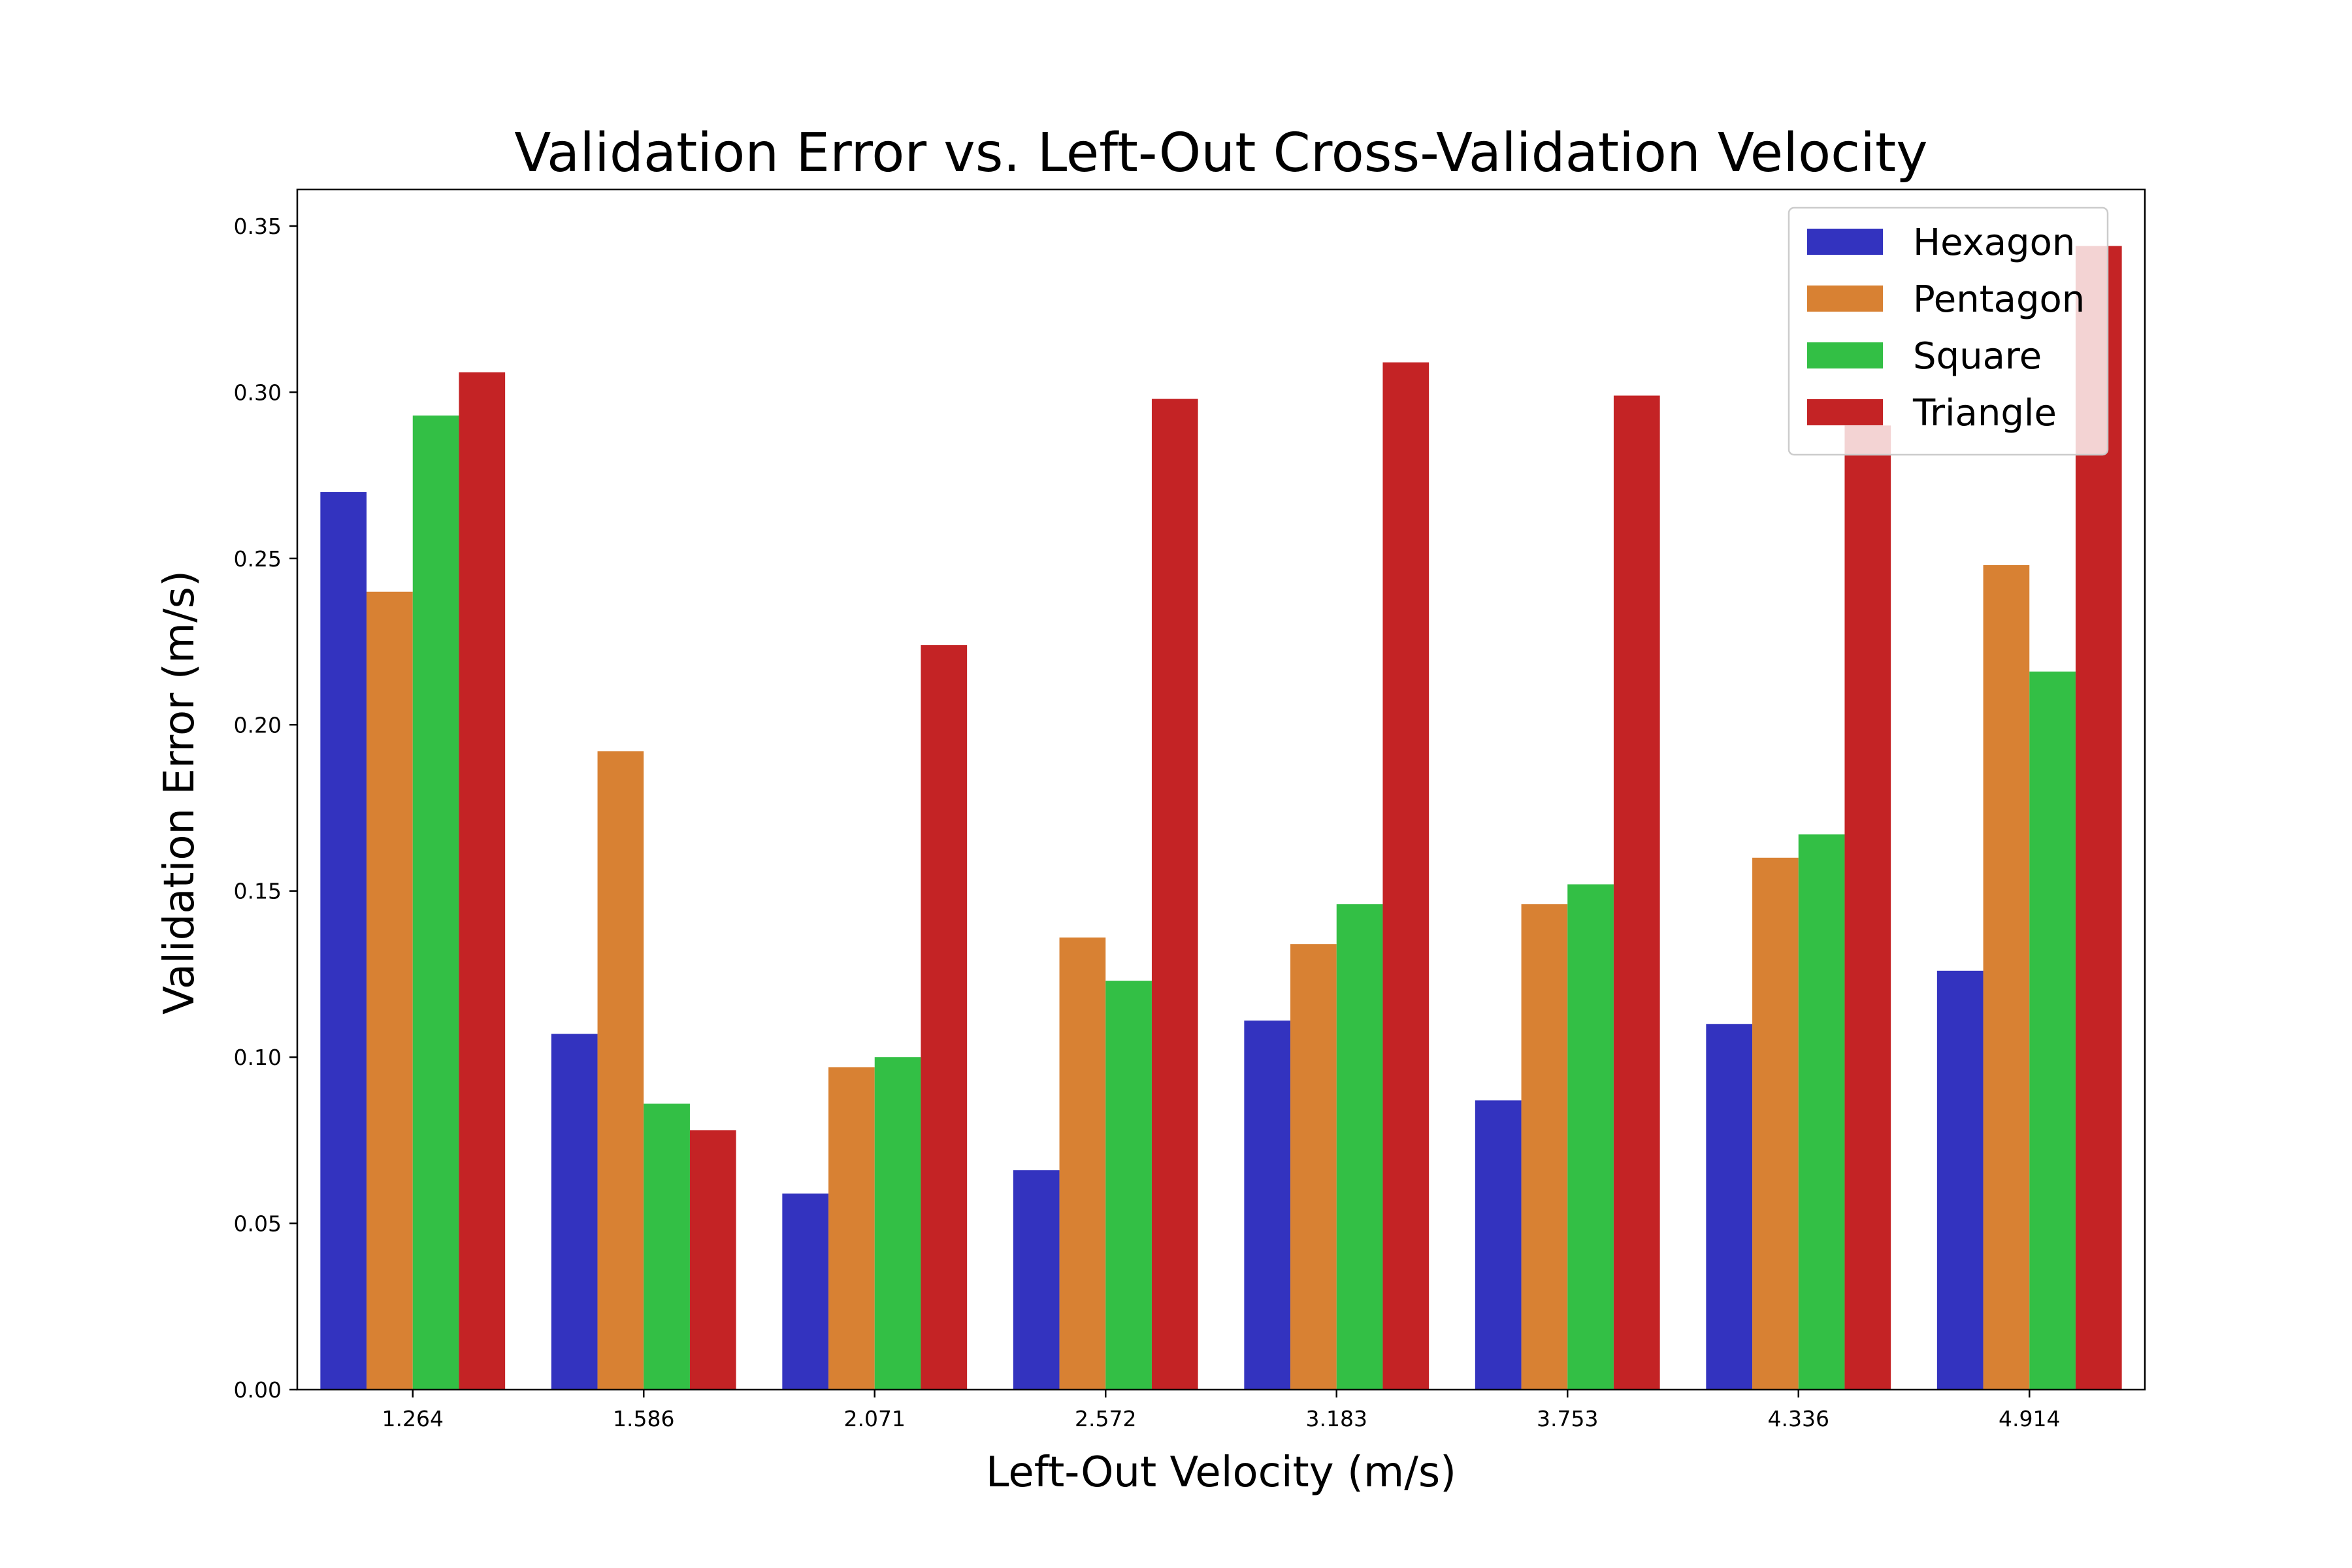 The height and width of the screenshot is (1568, 2352). I want to click on x-axis-title: Left-Out Velocity (m/s), so click(1221, 1472).